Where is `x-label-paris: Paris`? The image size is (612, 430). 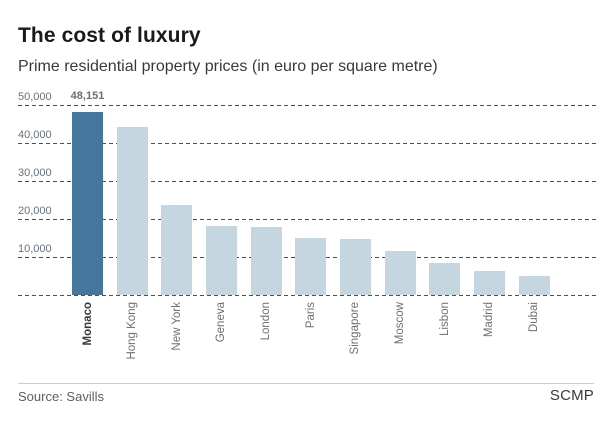 x-label-paris: Paris is located at coordinates (310, 315).